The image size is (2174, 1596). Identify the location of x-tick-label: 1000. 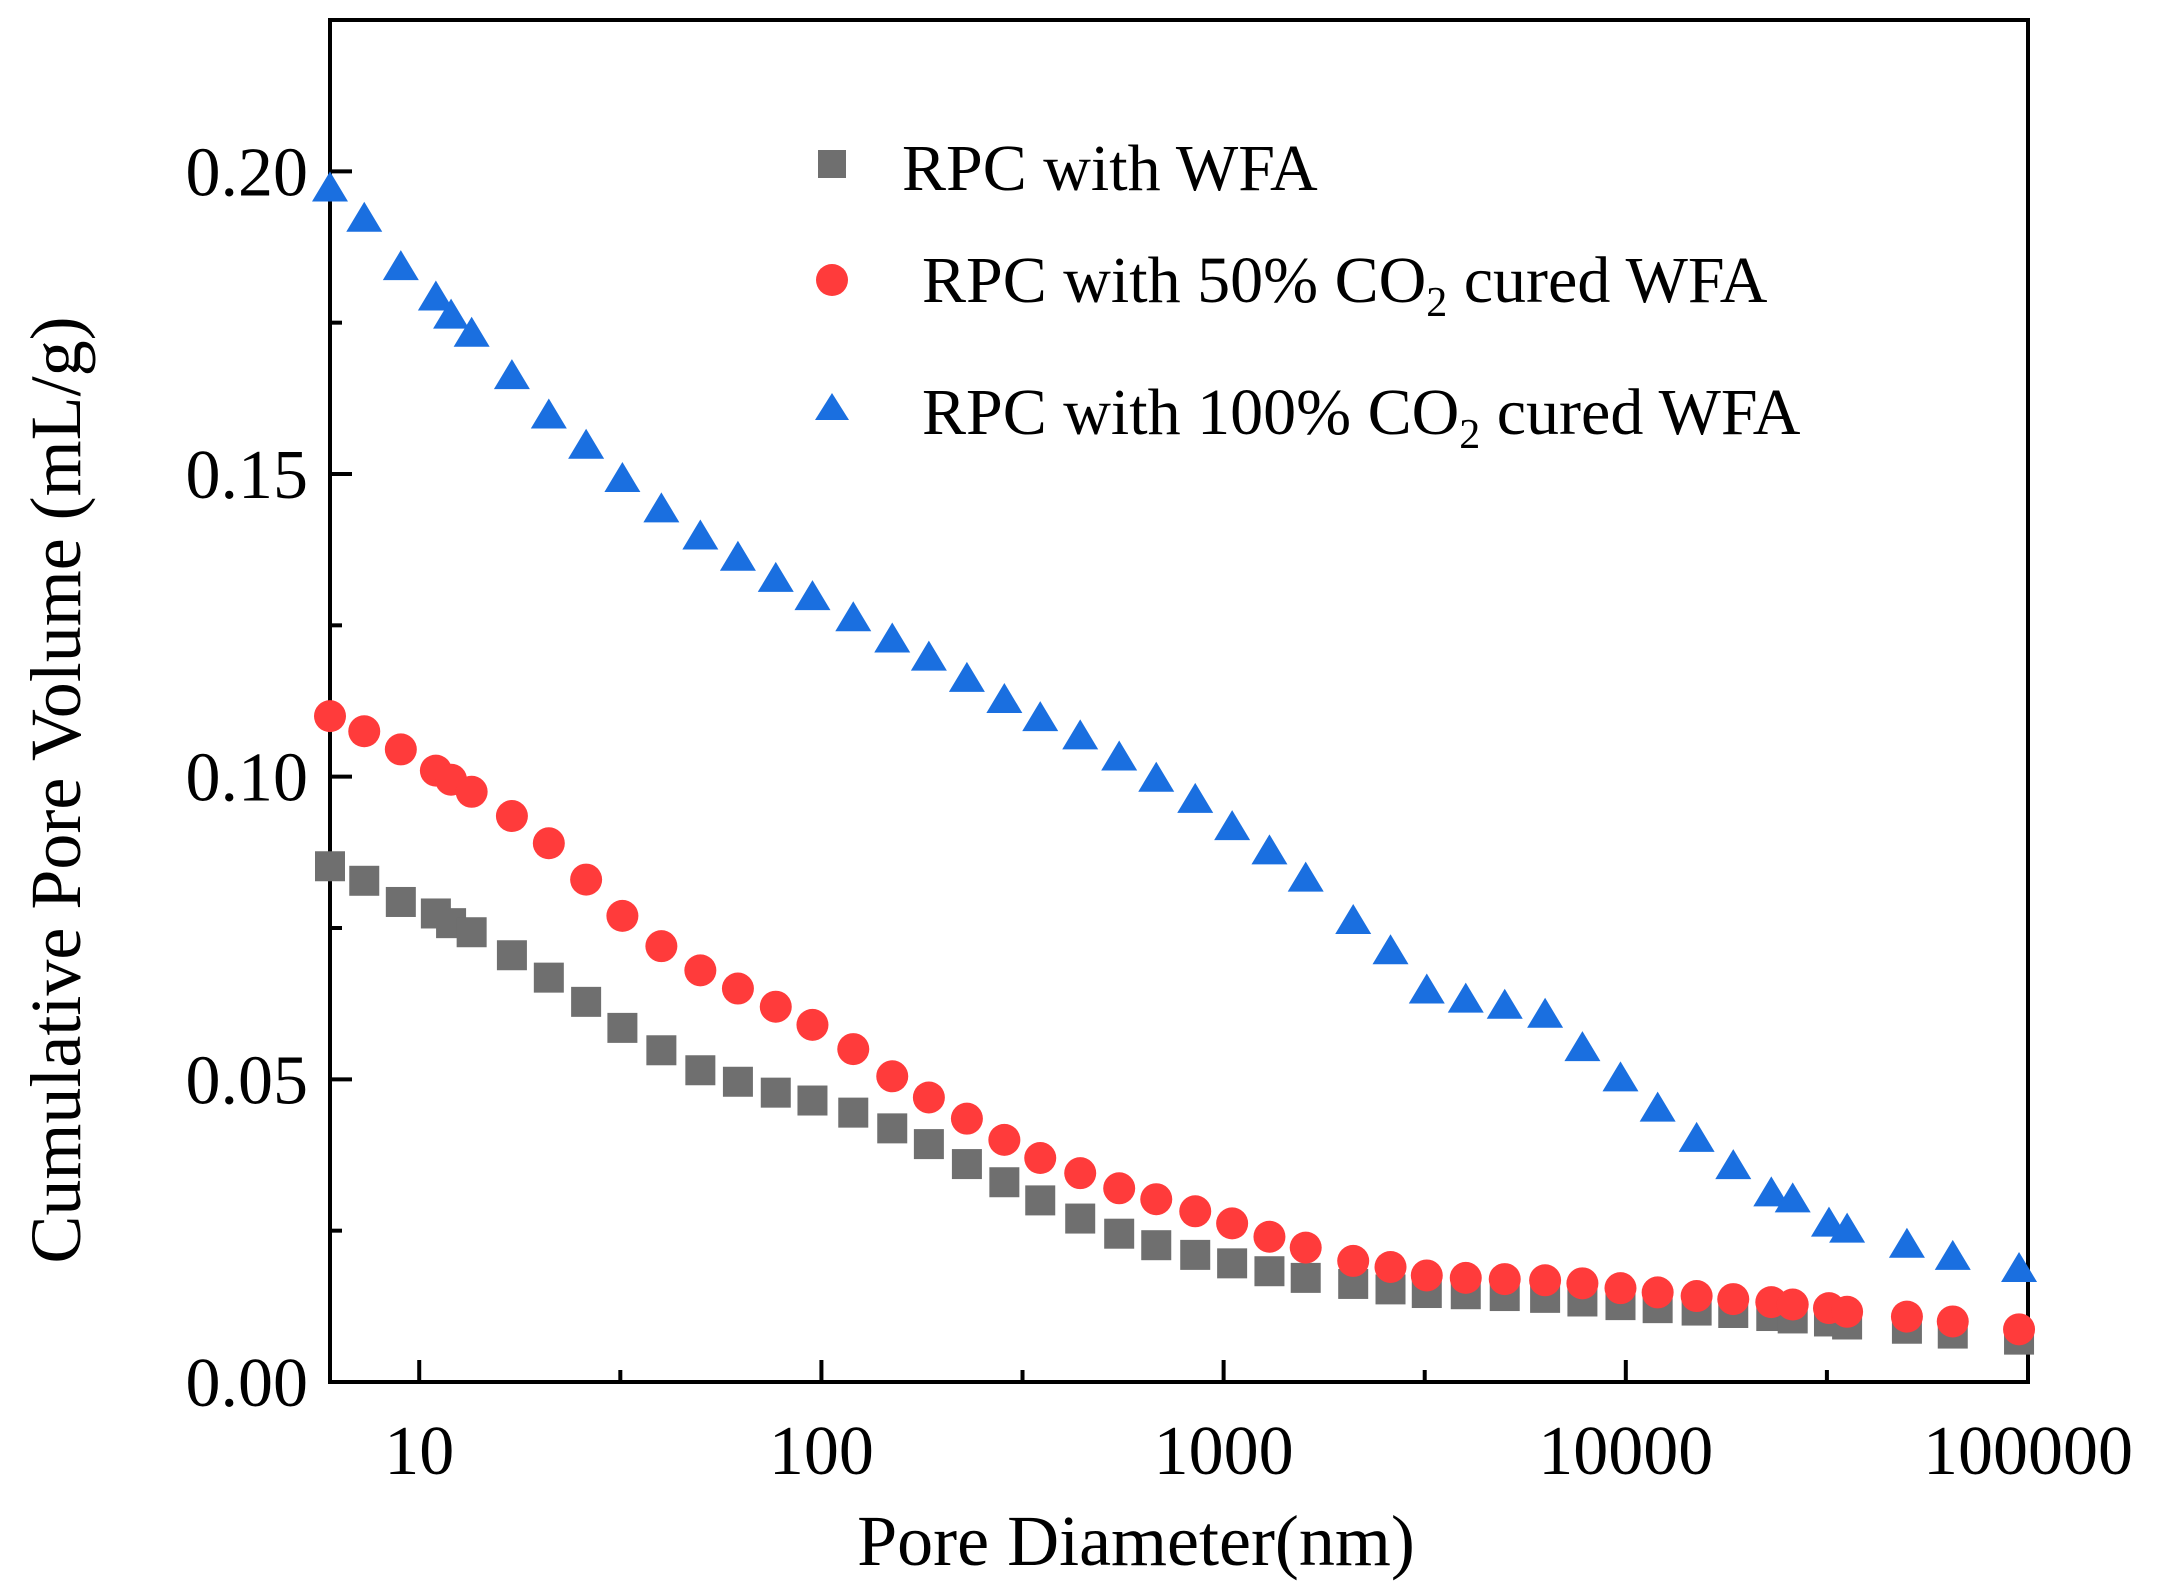
(1224, 1451).